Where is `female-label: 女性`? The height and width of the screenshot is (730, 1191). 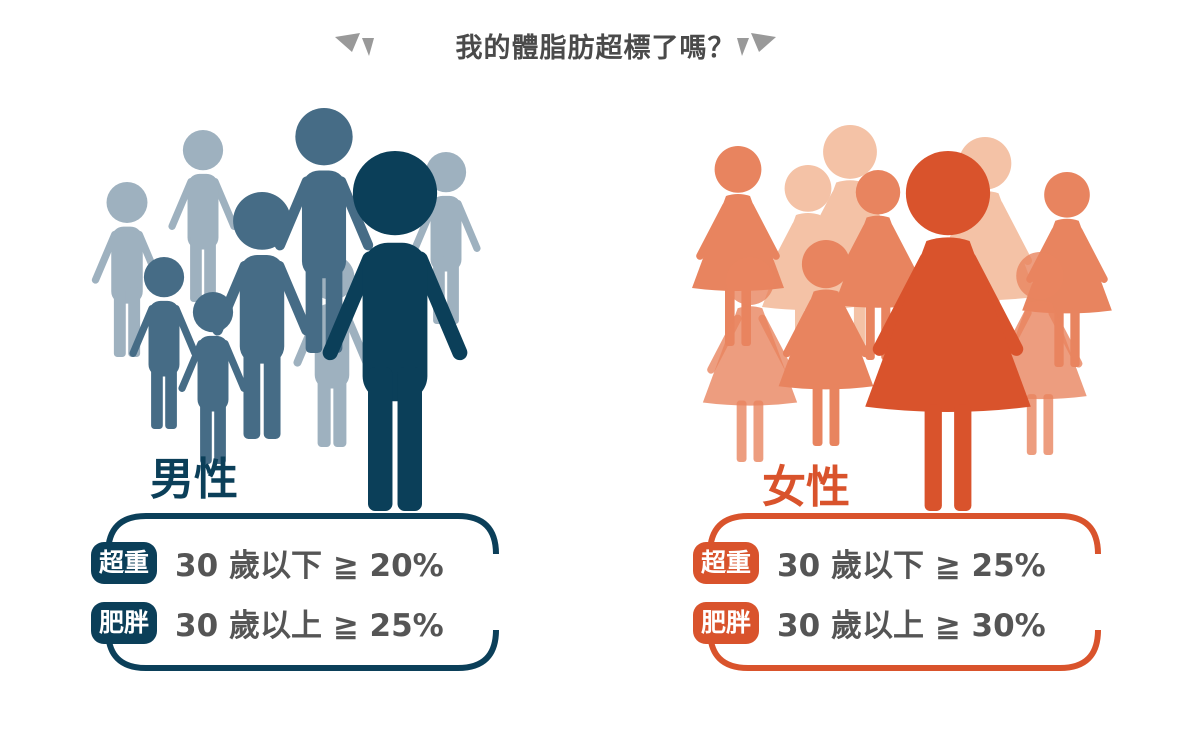 female-label: 女性 is located at coordinates (806, 487).